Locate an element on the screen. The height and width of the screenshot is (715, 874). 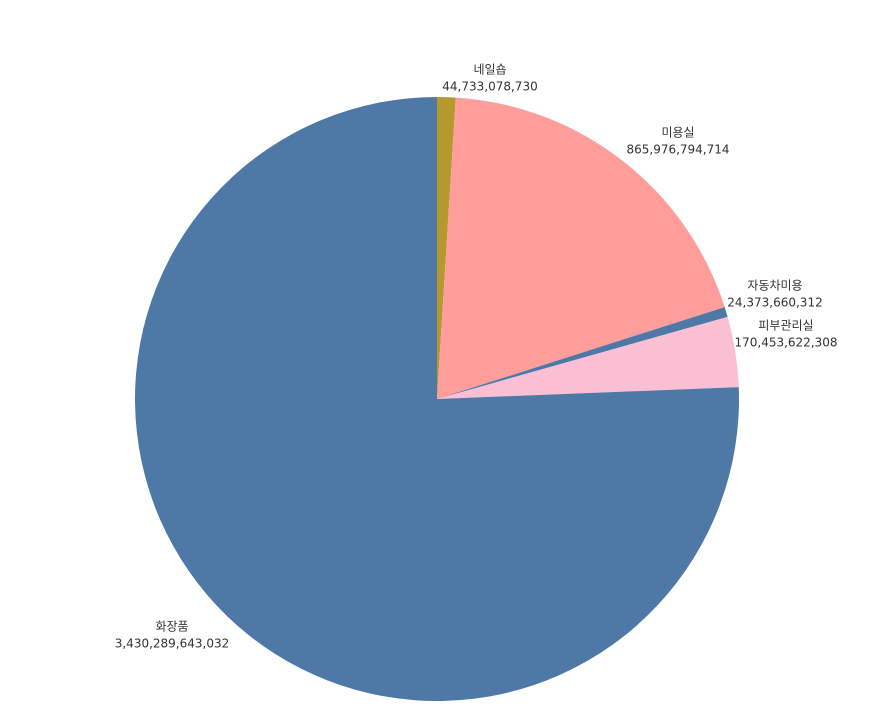
slice-label: 화장품 is located at coordinates (171, 627).